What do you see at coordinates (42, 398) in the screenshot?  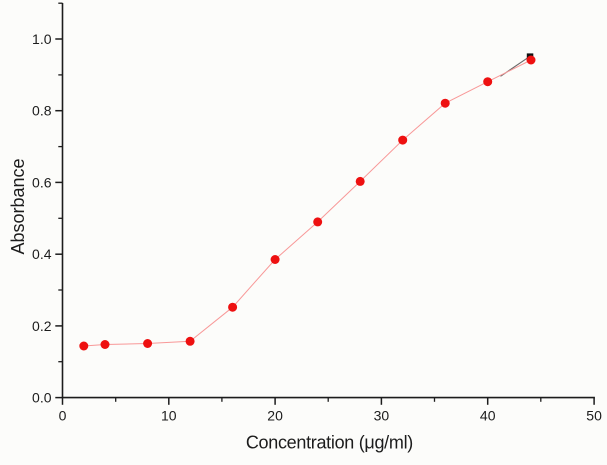 I see `svg-text: 0.0` at bounding box center [42, 398].